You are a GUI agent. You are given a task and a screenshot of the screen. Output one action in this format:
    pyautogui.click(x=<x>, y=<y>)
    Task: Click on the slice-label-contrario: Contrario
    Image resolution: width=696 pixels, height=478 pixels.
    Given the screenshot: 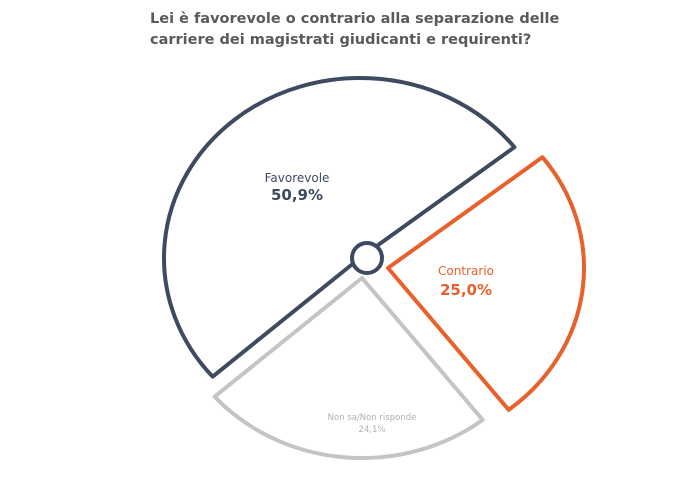 What is the action you would take?
    pyautogui.click(x=466, y=271)
    